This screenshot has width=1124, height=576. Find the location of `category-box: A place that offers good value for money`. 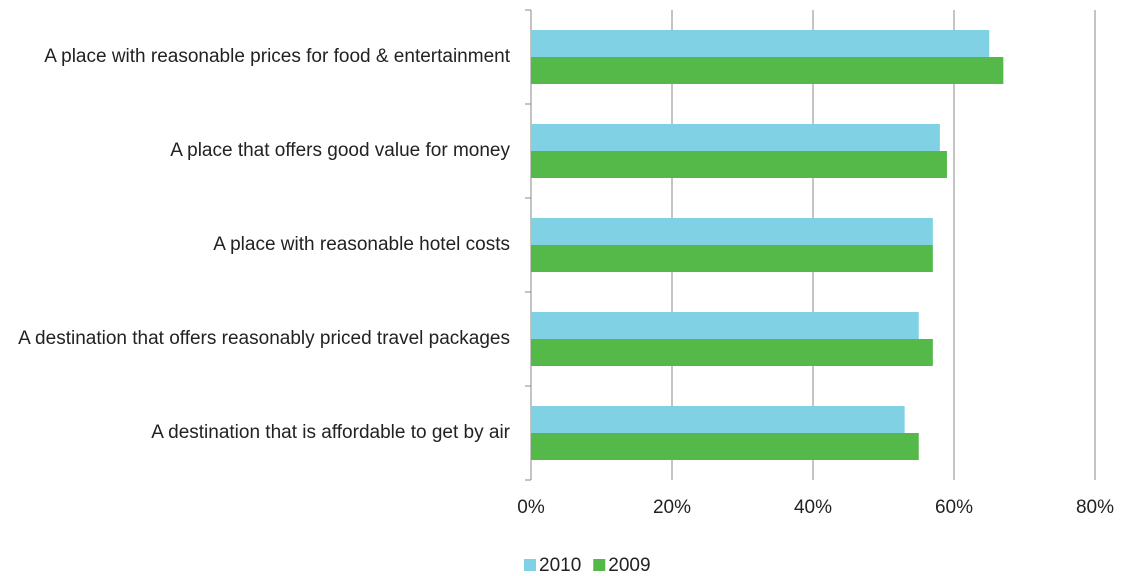

category-box: A place that offers good value for money is located at coordinates (255, 151).